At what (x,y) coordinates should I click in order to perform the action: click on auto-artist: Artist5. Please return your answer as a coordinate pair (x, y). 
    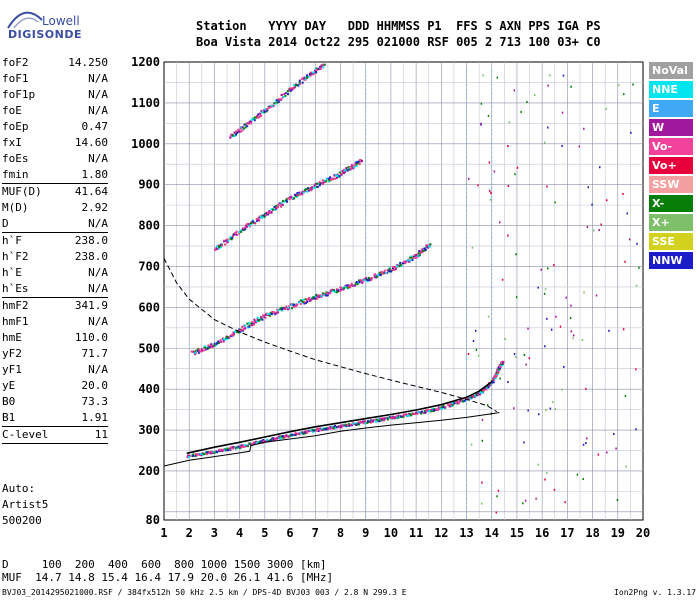
    Looking at the image, I should click on (25, 504).